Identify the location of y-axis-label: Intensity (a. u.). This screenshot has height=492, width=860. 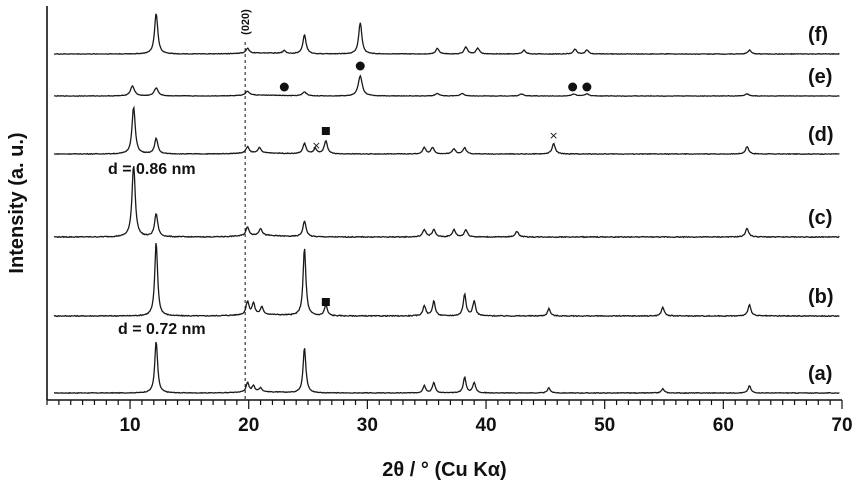
(17, 202).